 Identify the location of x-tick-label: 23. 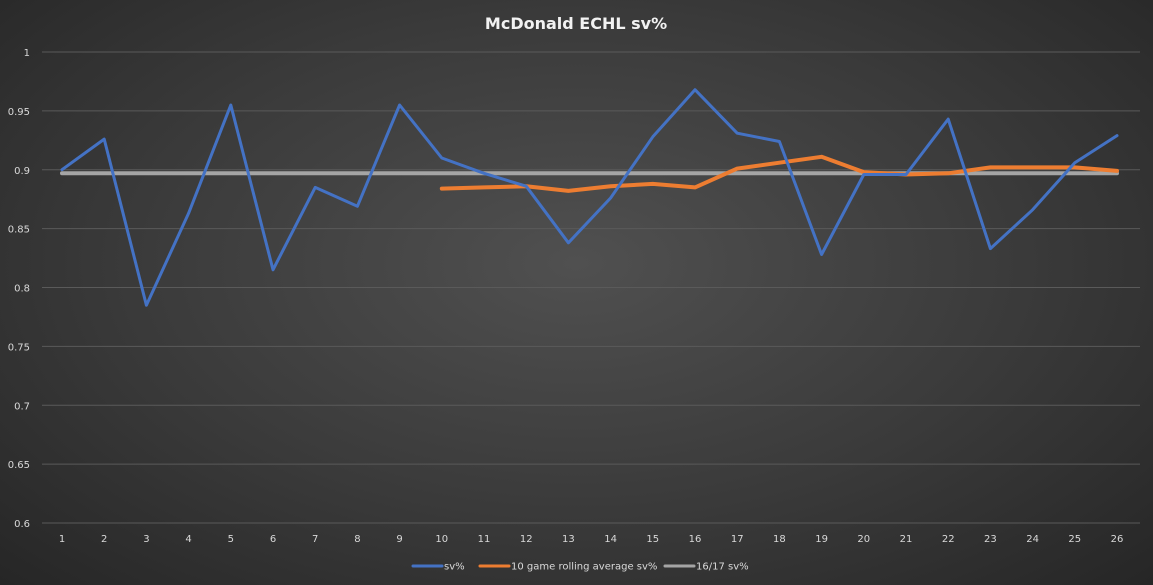
(990, 539).